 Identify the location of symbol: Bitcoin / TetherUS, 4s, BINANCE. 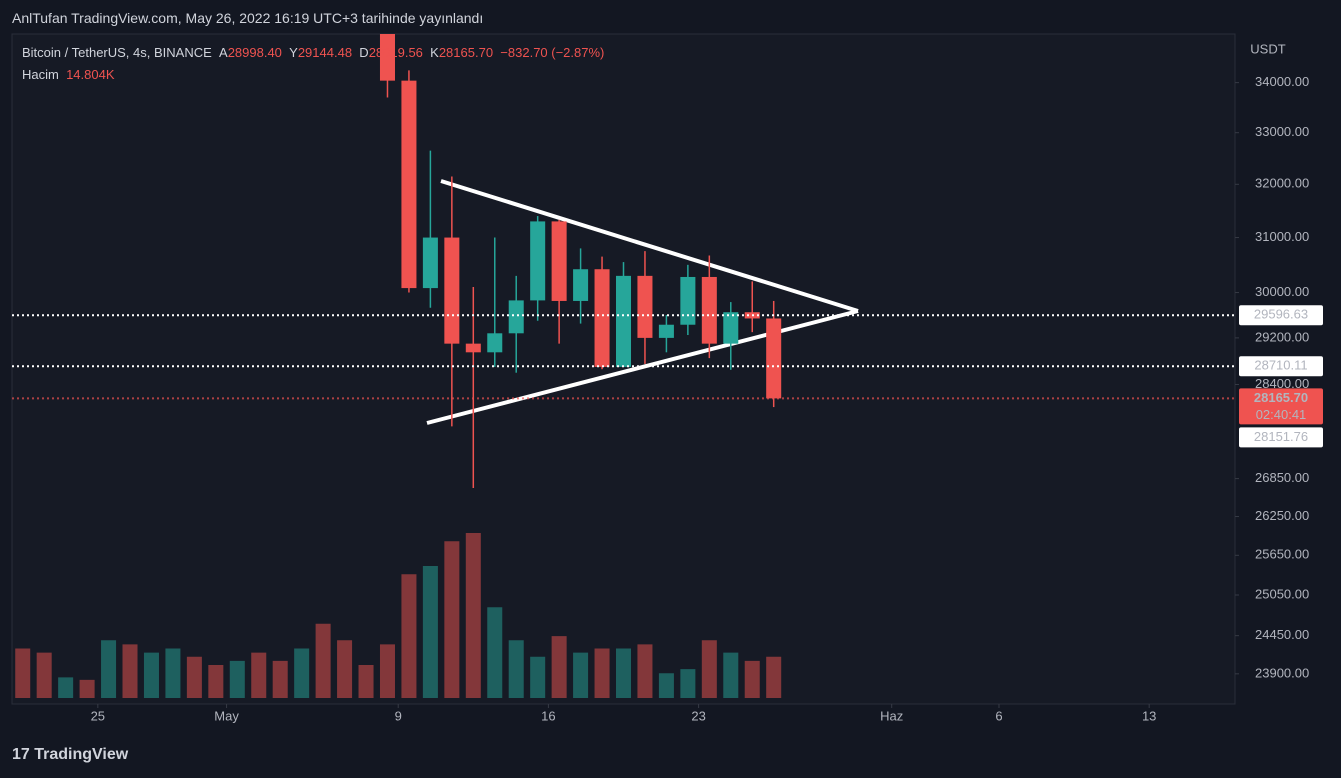
(117, 52).